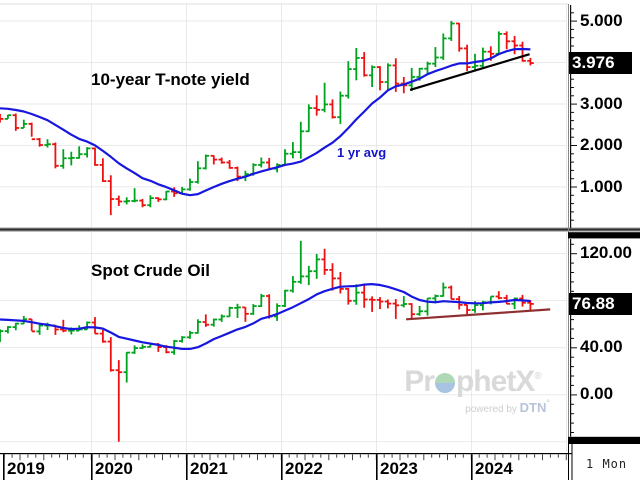  Describe the element at coordinates (601, 20) in the screenshot. I see `yaxis-label: 5.000` at that location.